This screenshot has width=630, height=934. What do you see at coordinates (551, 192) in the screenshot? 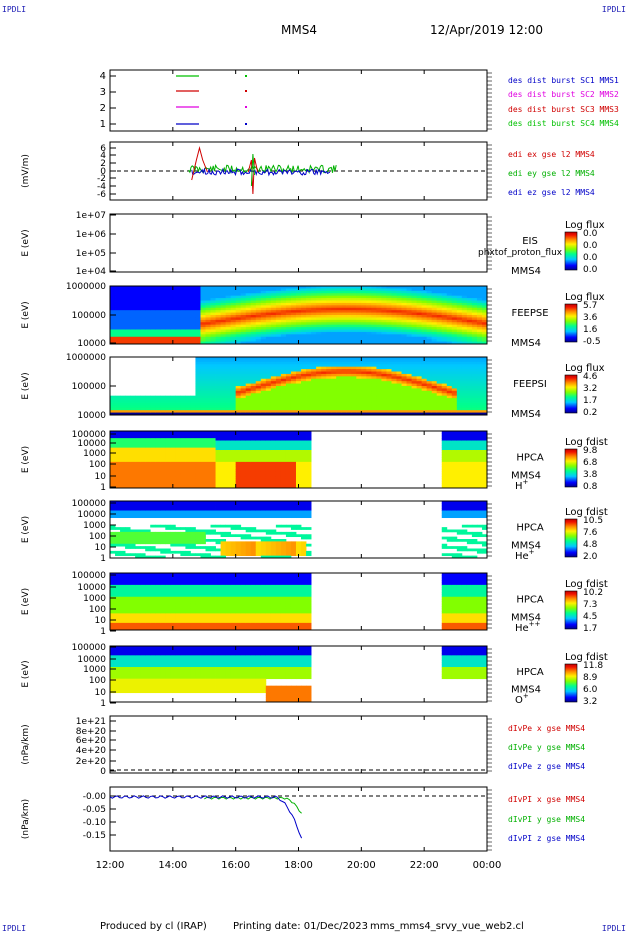
I see `legend-entry: edi ez gse l2 MMS4` at bounding box center [551, 192].